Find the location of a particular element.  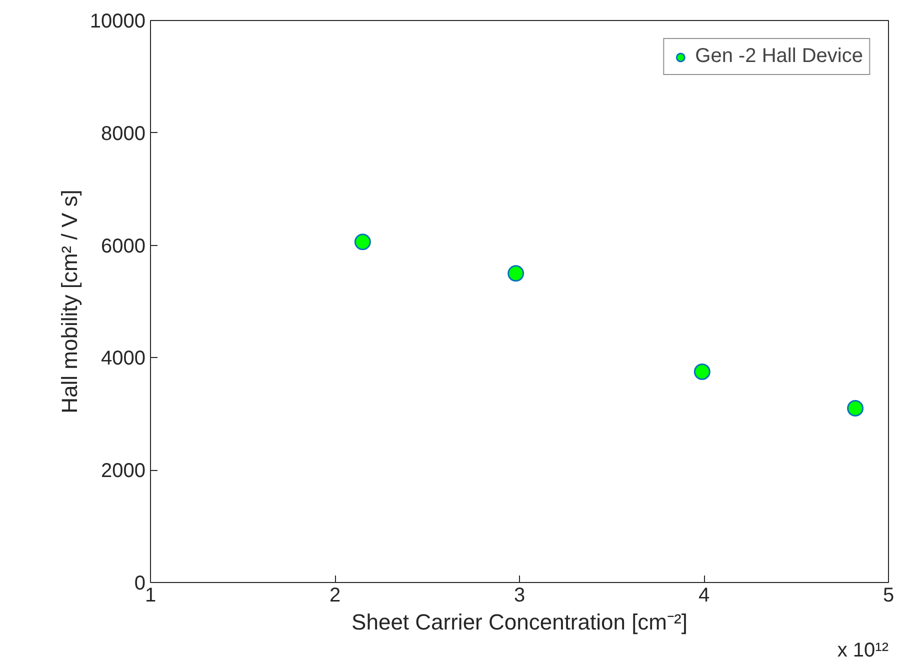

y-tick-label: 0 is located at coordinates (140, 583).